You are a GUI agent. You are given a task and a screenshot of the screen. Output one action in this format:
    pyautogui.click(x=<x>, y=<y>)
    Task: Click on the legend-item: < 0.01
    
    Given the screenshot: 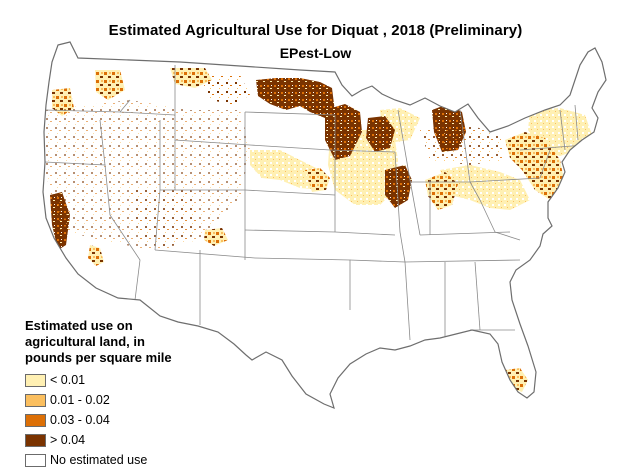 What is the action you would take?
    pyautogui.click(x=140, y=383)
    